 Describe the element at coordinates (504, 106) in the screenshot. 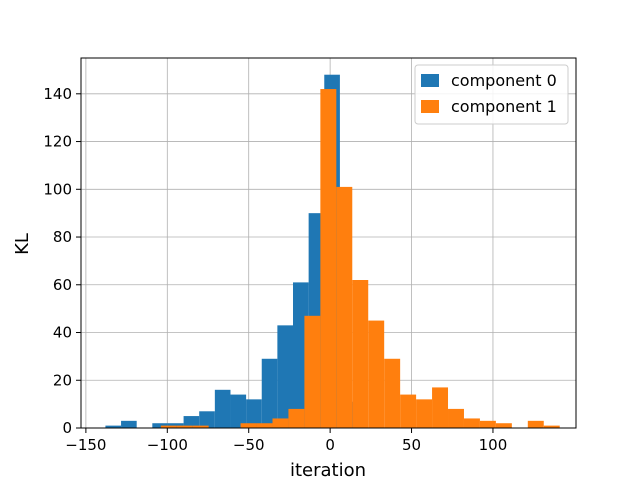

I see `legend-label: component 1` at that location.